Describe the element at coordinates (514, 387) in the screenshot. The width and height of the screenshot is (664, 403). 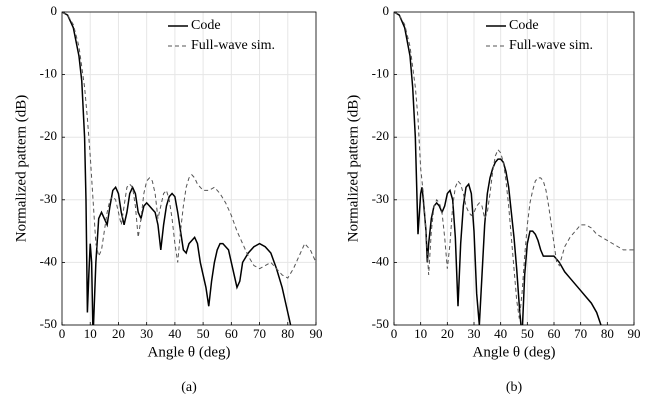
I see `caption: (b)` at that location.